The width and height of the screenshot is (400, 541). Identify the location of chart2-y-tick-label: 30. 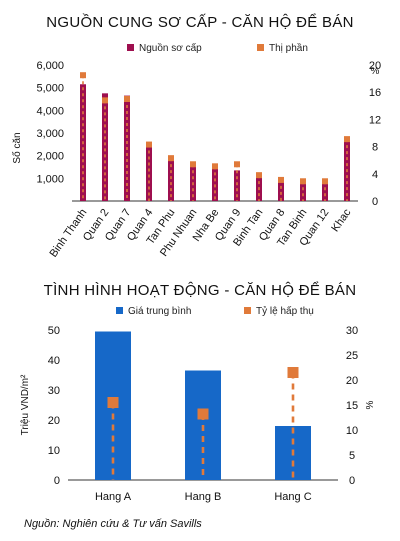
(54, 391).